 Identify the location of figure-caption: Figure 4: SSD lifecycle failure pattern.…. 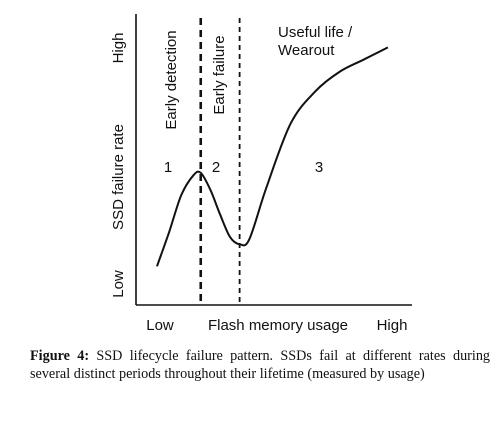
(260, 365).